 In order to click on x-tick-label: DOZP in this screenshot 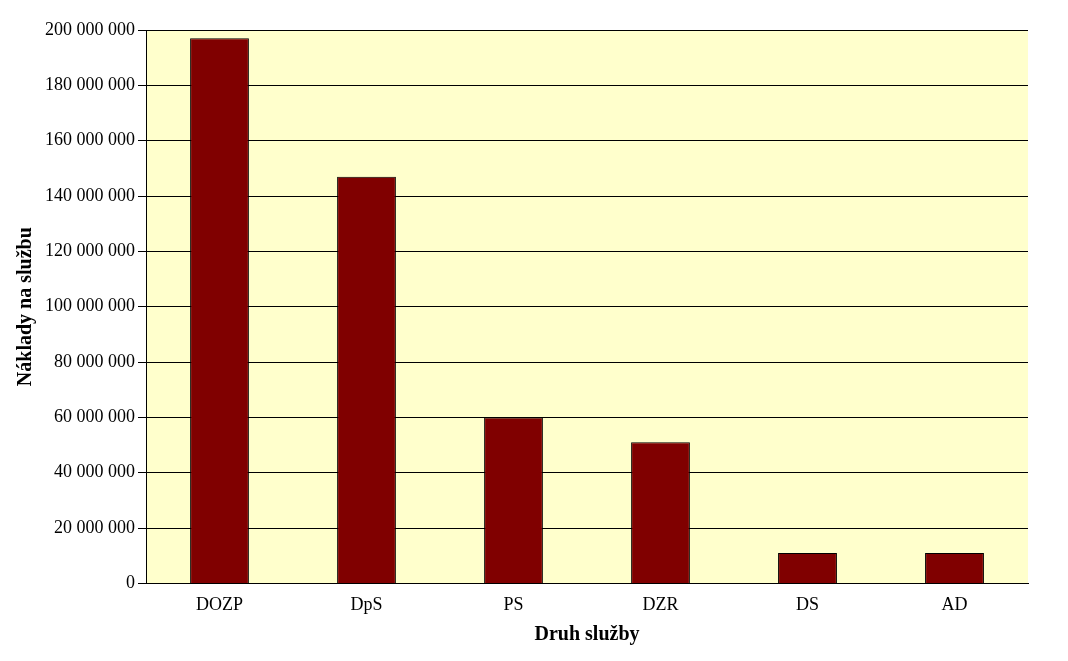, I will do `click(219, 603)`.